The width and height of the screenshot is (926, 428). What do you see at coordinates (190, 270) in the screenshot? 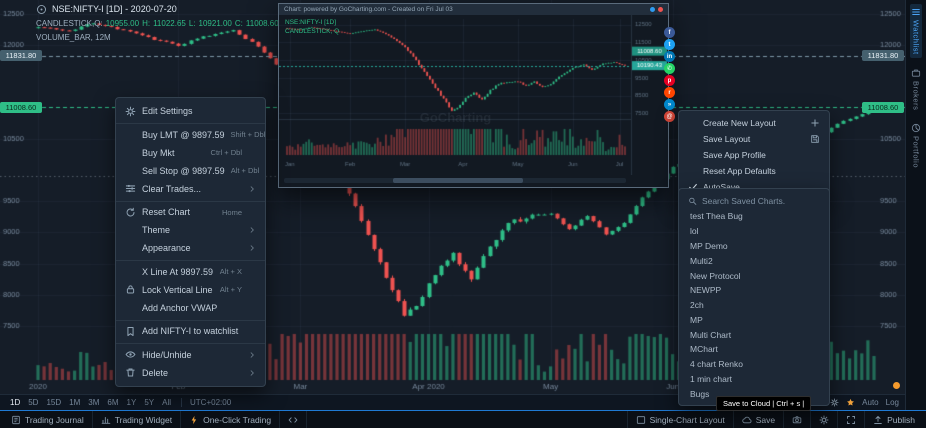
I see `context-menu-item: X Line At 9897.59 Alt + X` at bounding box center [190, 270].